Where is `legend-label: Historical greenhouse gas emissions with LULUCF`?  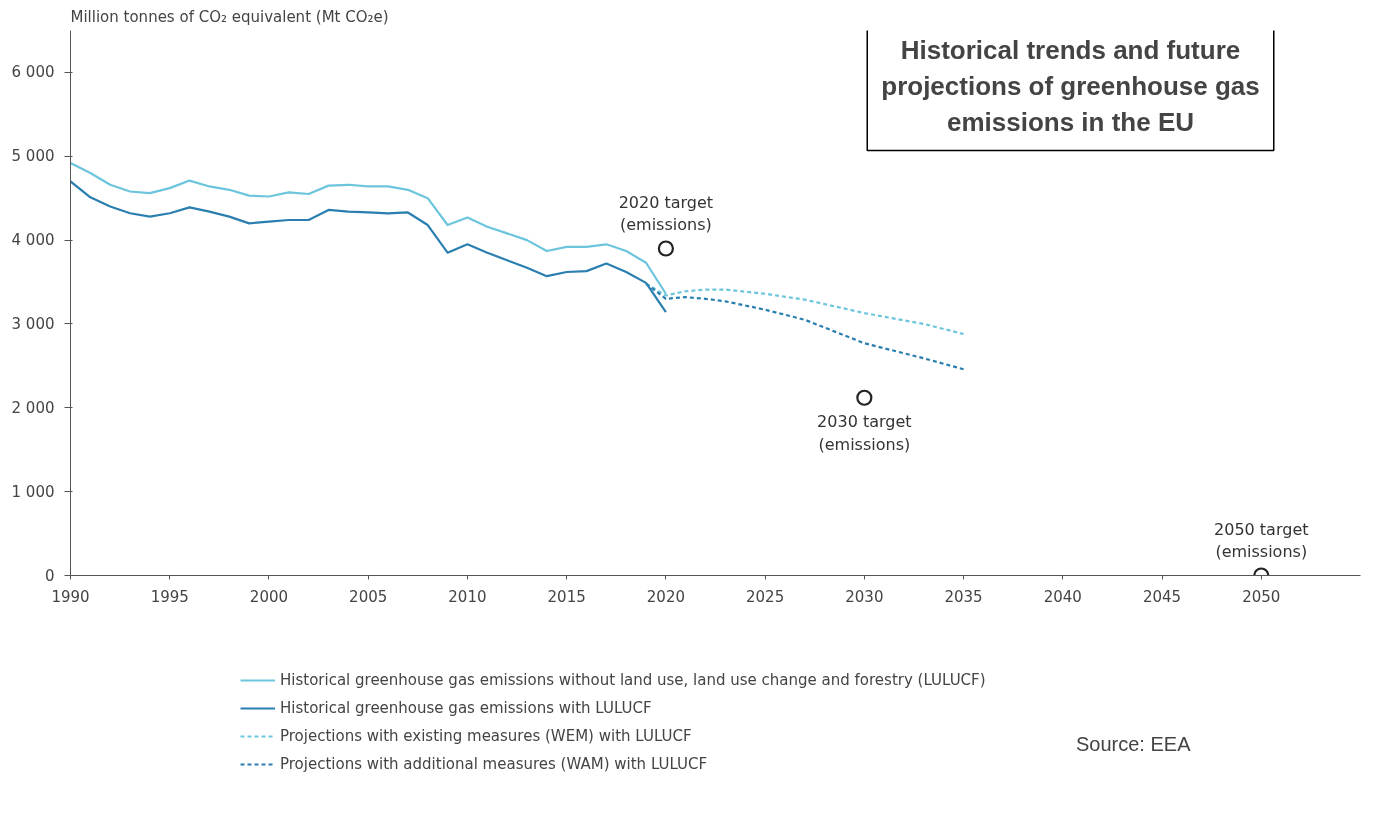
legend-label: Historical greenhouse gas emissions with LULUCF is located at coordinates (466, 708).